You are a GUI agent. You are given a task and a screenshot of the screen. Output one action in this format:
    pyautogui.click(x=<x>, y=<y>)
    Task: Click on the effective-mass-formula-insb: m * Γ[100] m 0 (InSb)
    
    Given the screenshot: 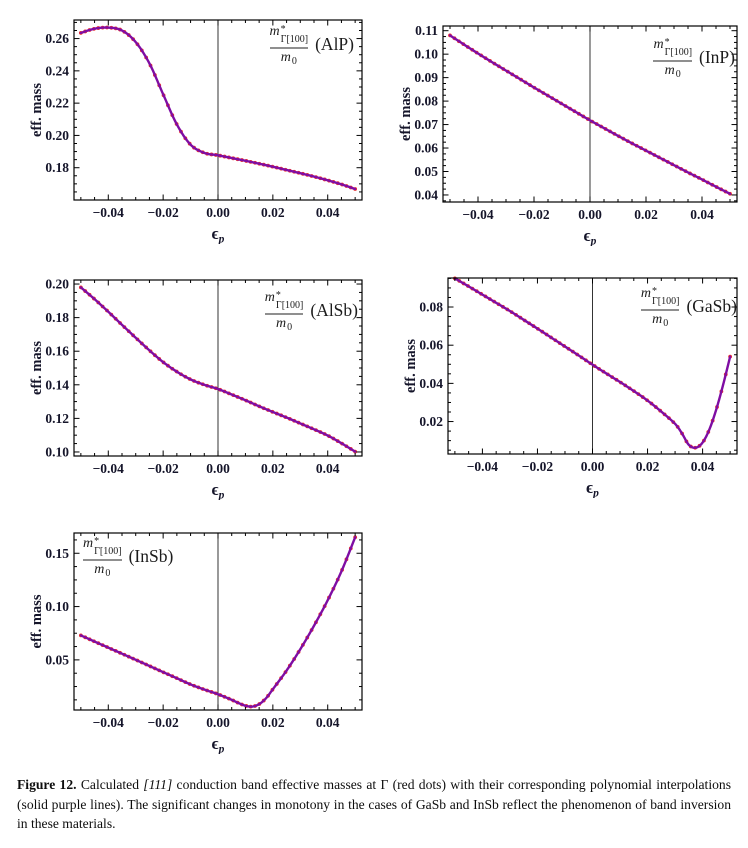 What is the action you would take?
    pyautogui.click(x=128, y=557)
    